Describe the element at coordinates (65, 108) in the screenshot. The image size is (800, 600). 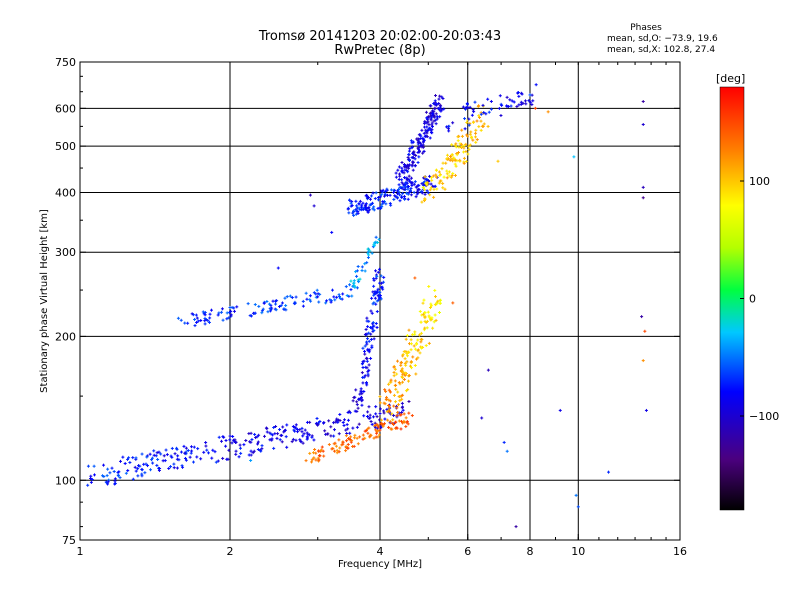
I see `y-tick-label: 600` at that location.